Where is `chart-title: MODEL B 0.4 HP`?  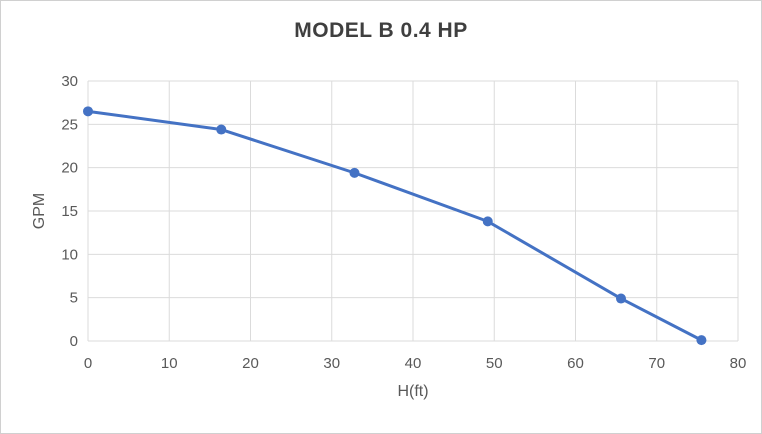
chart-title: MODEL B 0.4 HP is located at coordinates (381, 30).